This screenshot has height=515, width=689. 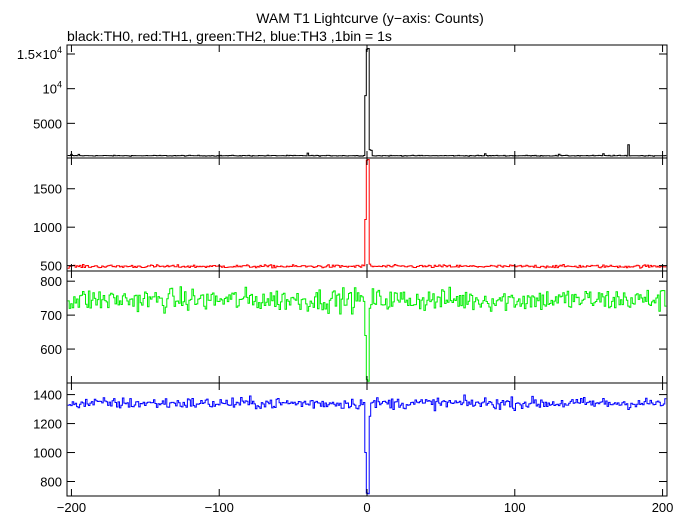 I want to click on y-tick-label: 1200, so click(x=47, y=424).